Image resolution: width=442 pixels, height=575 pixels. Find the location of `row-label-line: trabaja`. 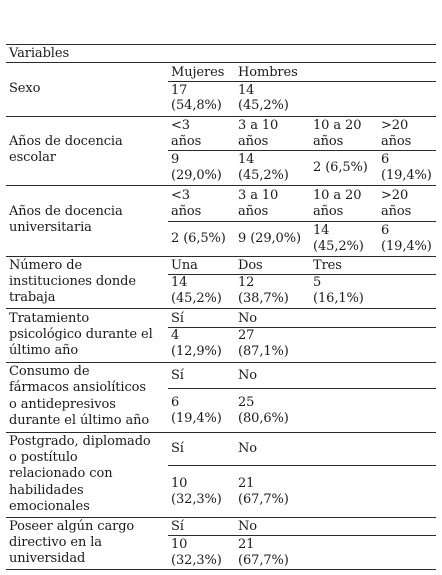

row-label-line: trabaja is located at coordinates (32, 297).